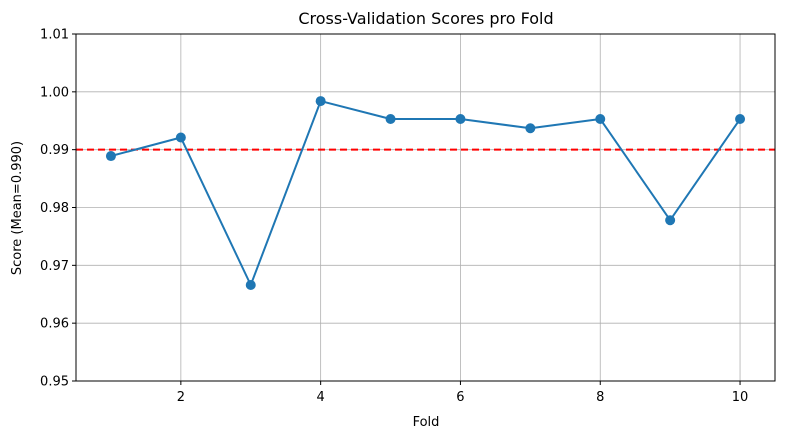 The width and height of the screenshot is (786, 437). What do you see at coordinates (181, 397) in the screenshot?
I see `x-tick-label: 2` at bounding box center [181, 397].